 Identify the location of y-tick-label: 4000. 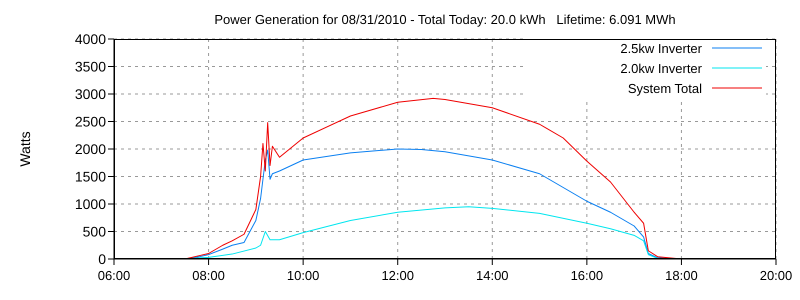
(90, 38).